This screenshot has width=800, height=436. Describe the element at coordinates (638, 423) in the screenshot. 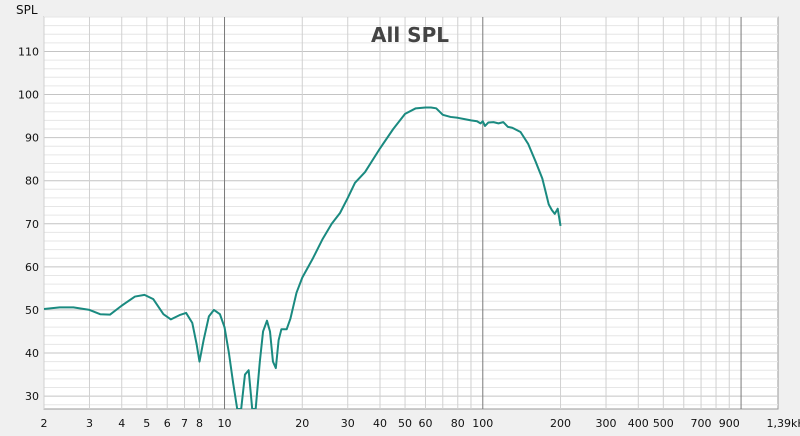

I see `x-tick-label: 400` at that location.